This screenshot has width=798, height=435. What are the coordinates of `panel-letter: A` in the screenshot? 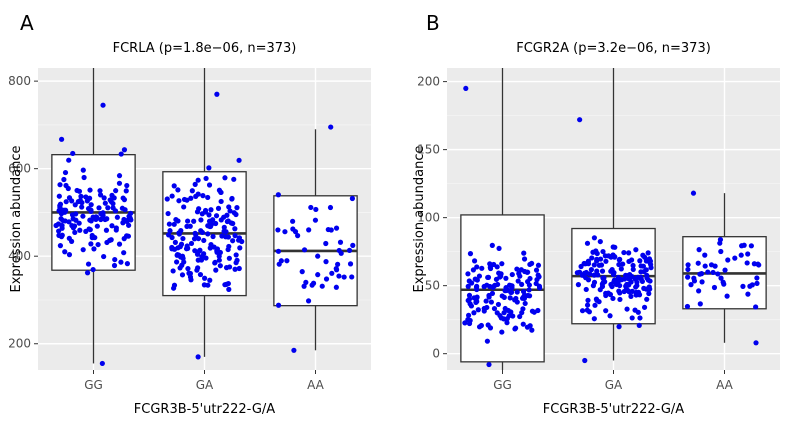 It's located at (27, 23).